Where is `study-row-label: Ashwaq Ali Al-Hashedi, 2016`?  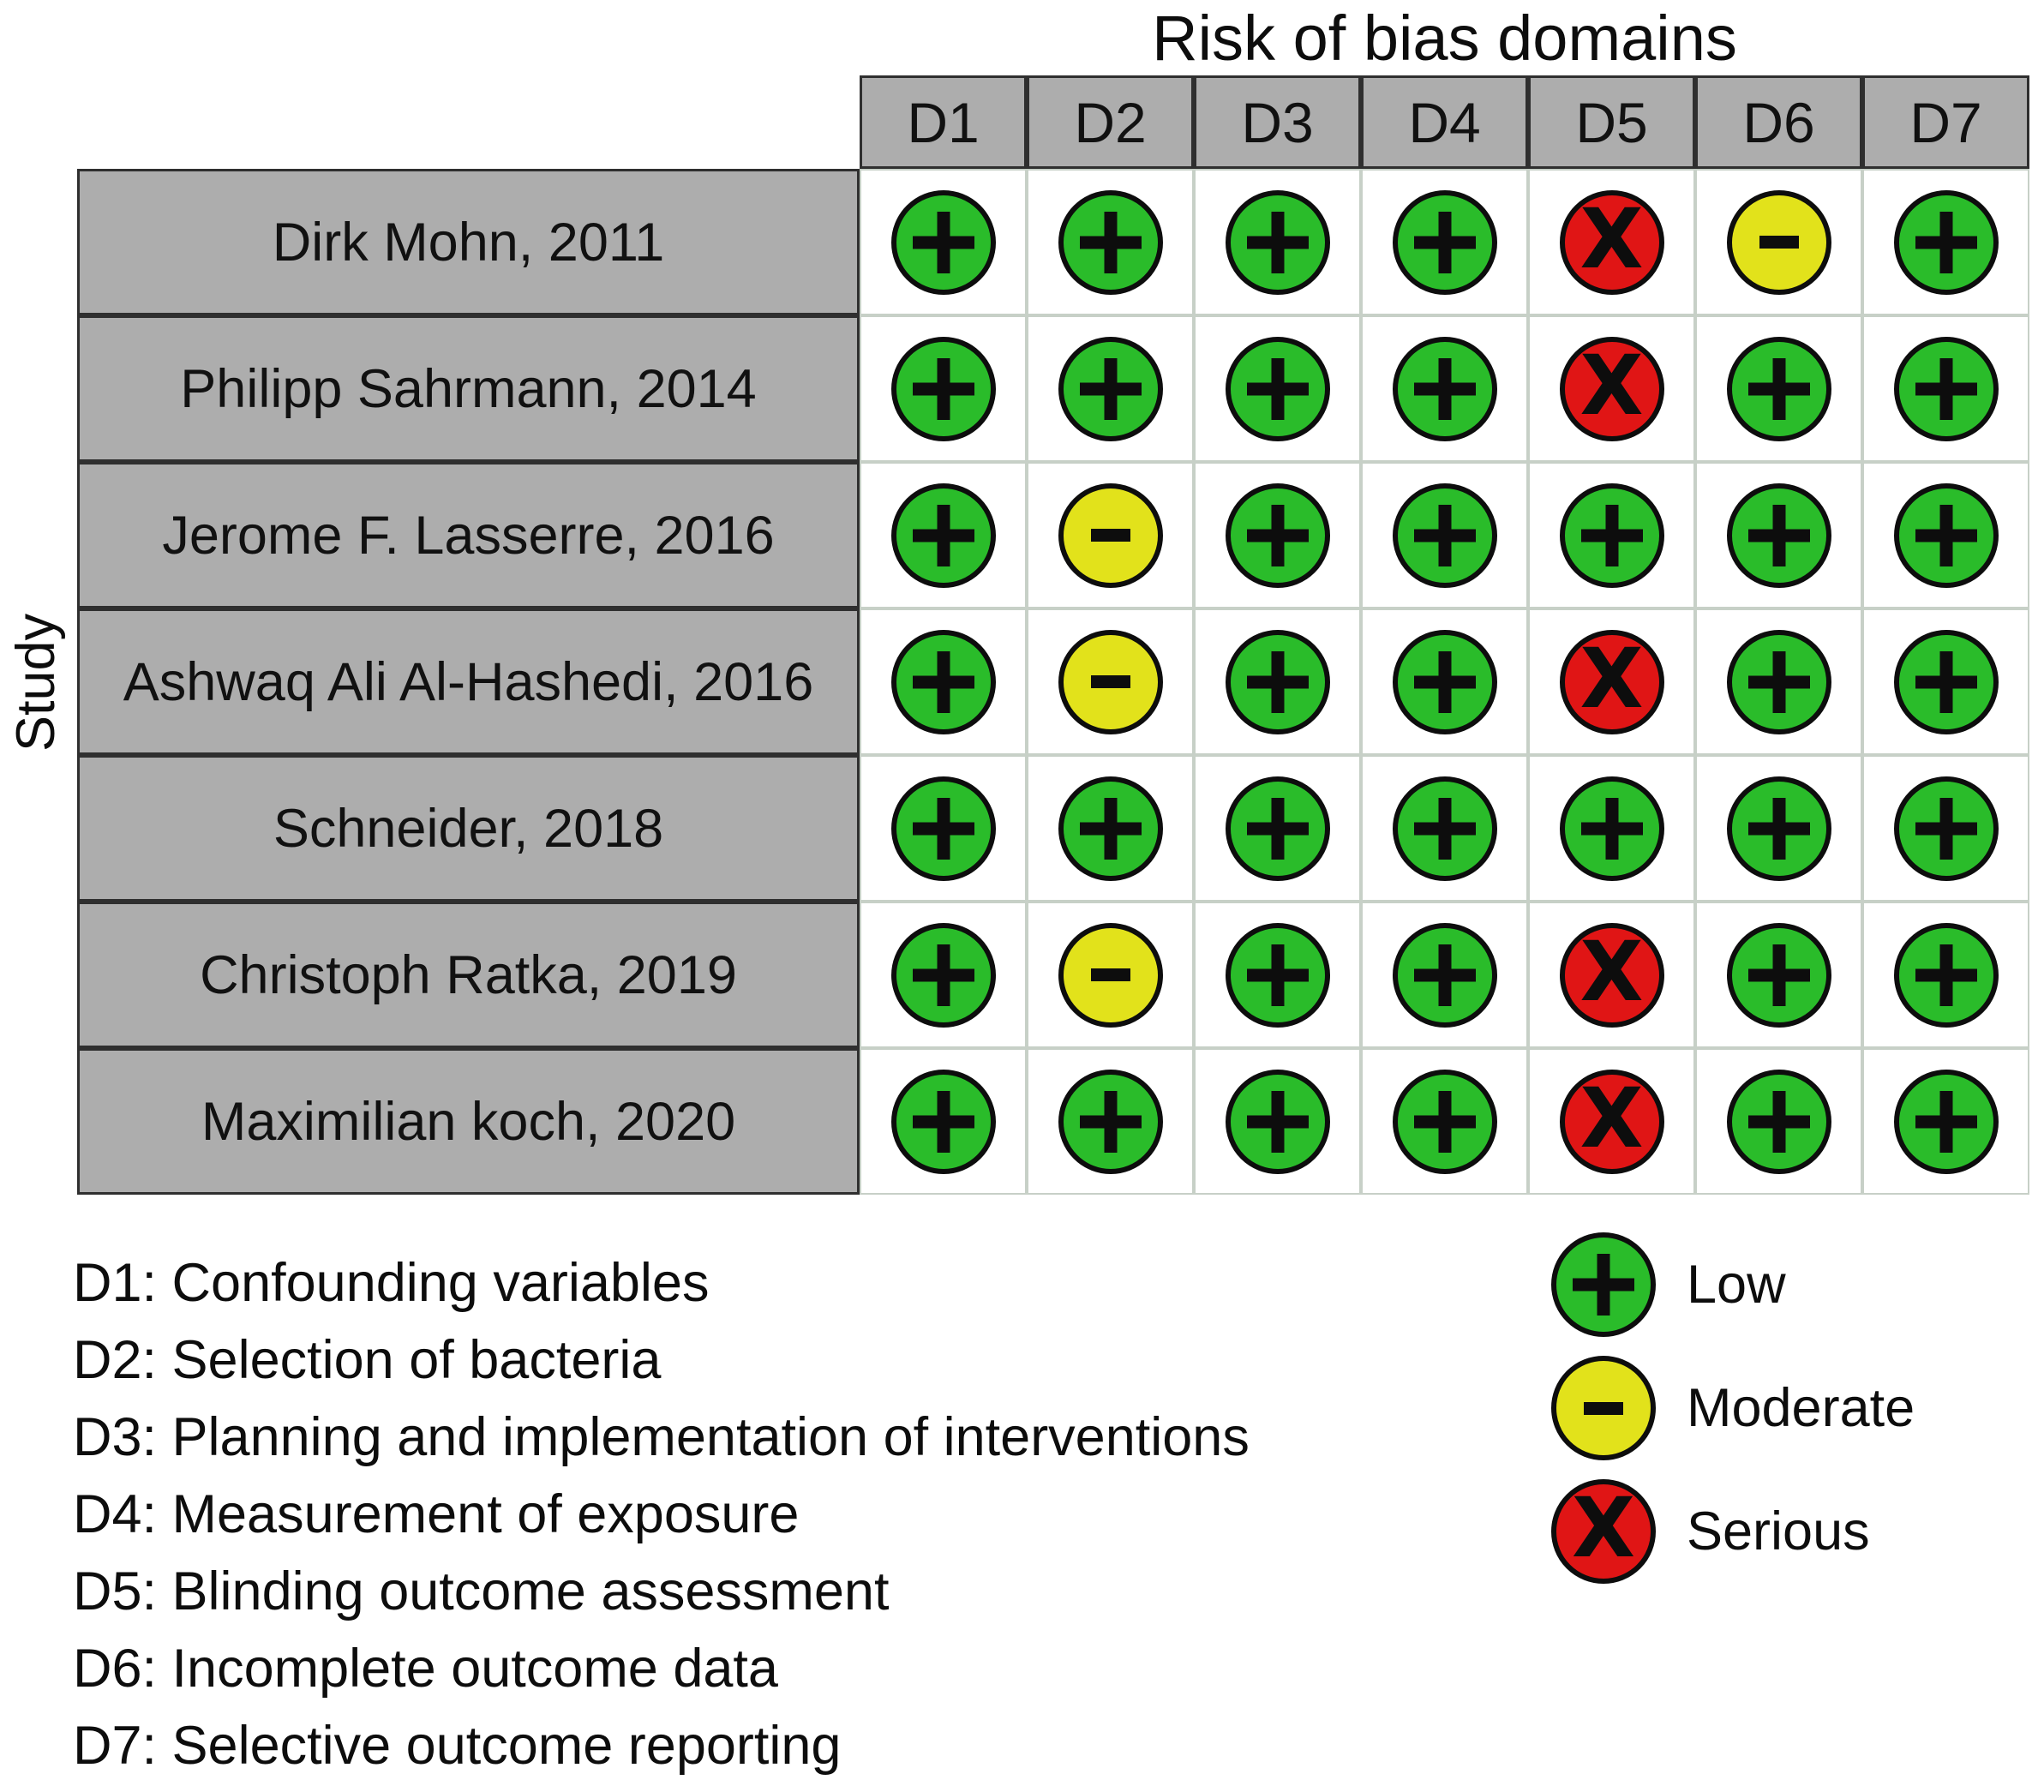
study-row-label: Ashwaq Ali Al-Hashedi, 2016 is located at coordinates (468, 681).